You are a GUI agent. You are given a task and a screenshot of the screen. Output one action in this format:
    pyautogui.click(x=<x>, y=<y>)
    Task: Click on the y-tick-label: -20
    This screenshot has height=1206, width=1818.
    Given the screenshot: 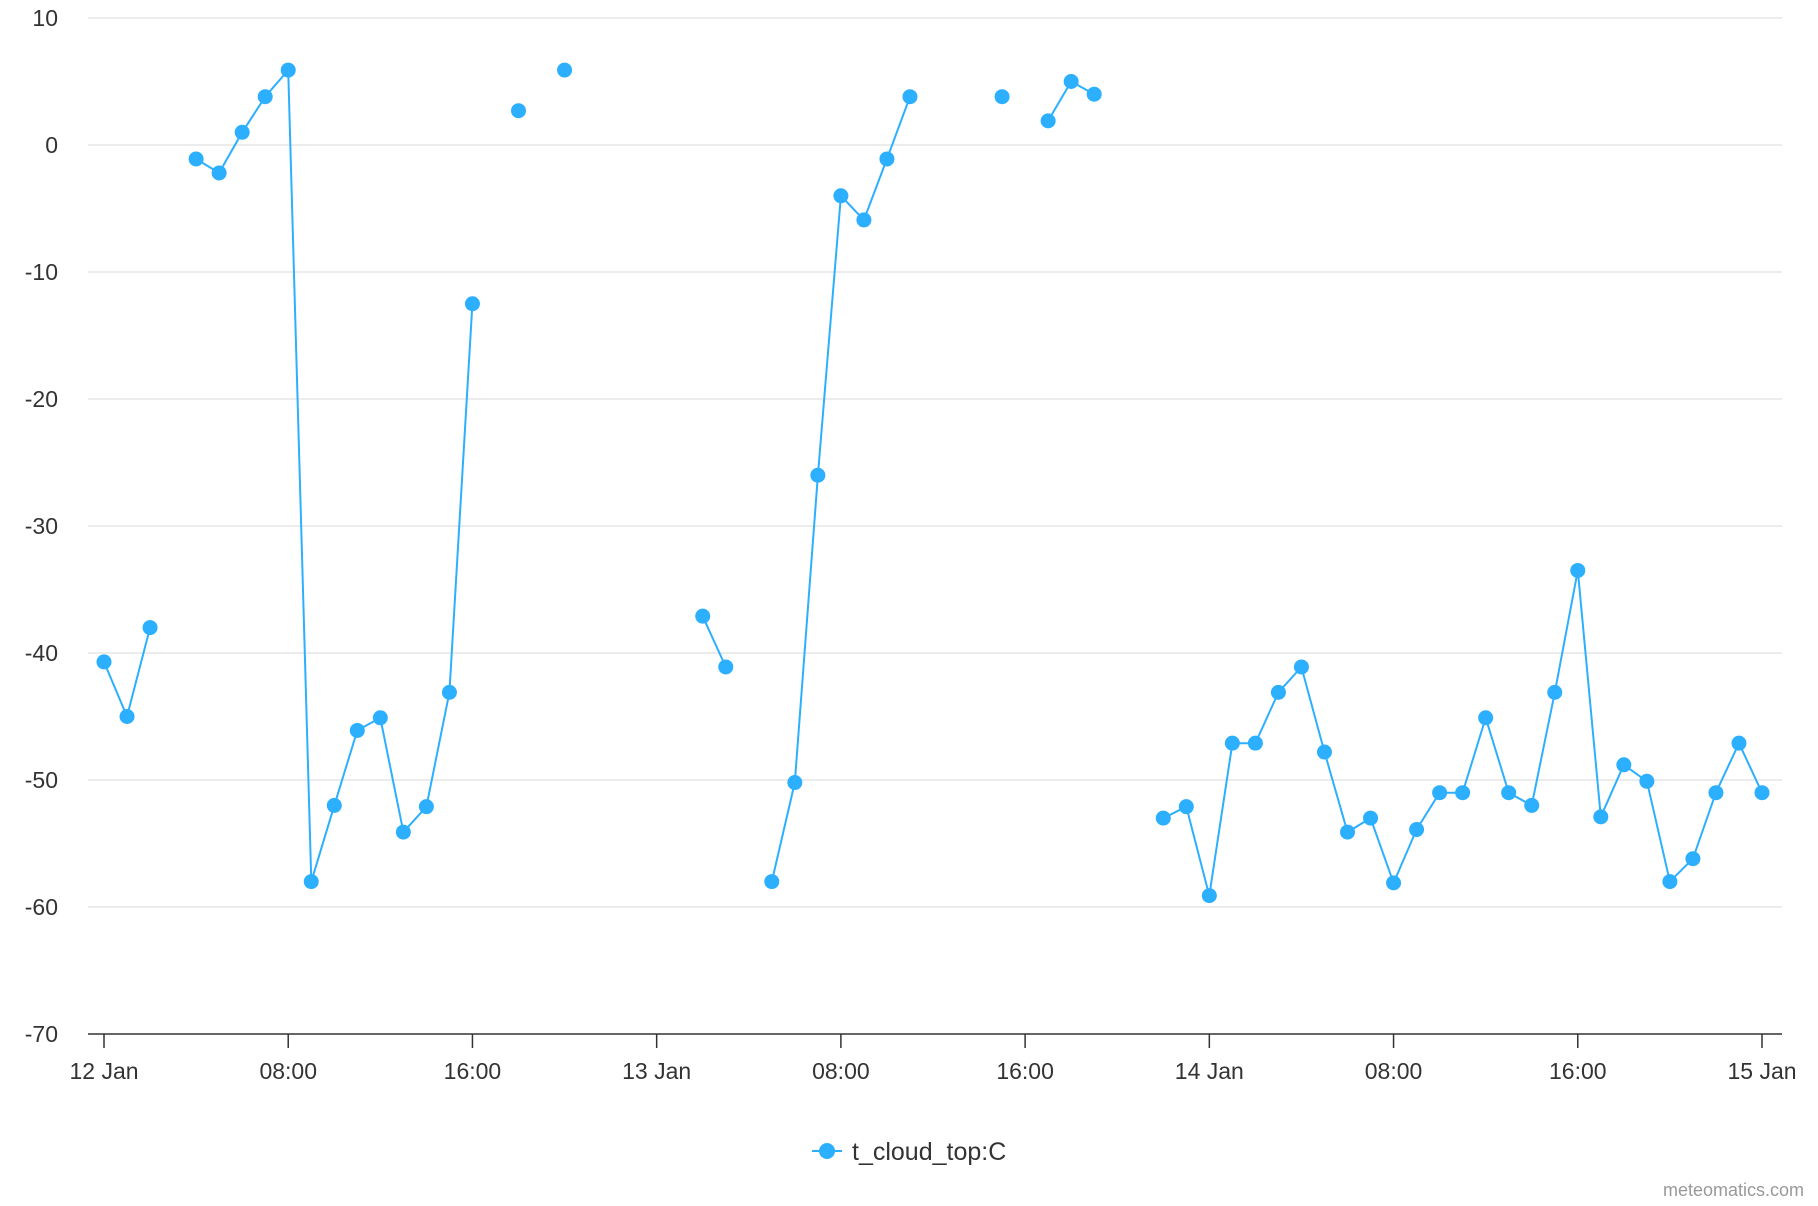 What is the action you would take?
    pyautogui.click(x=41, y=399)
    